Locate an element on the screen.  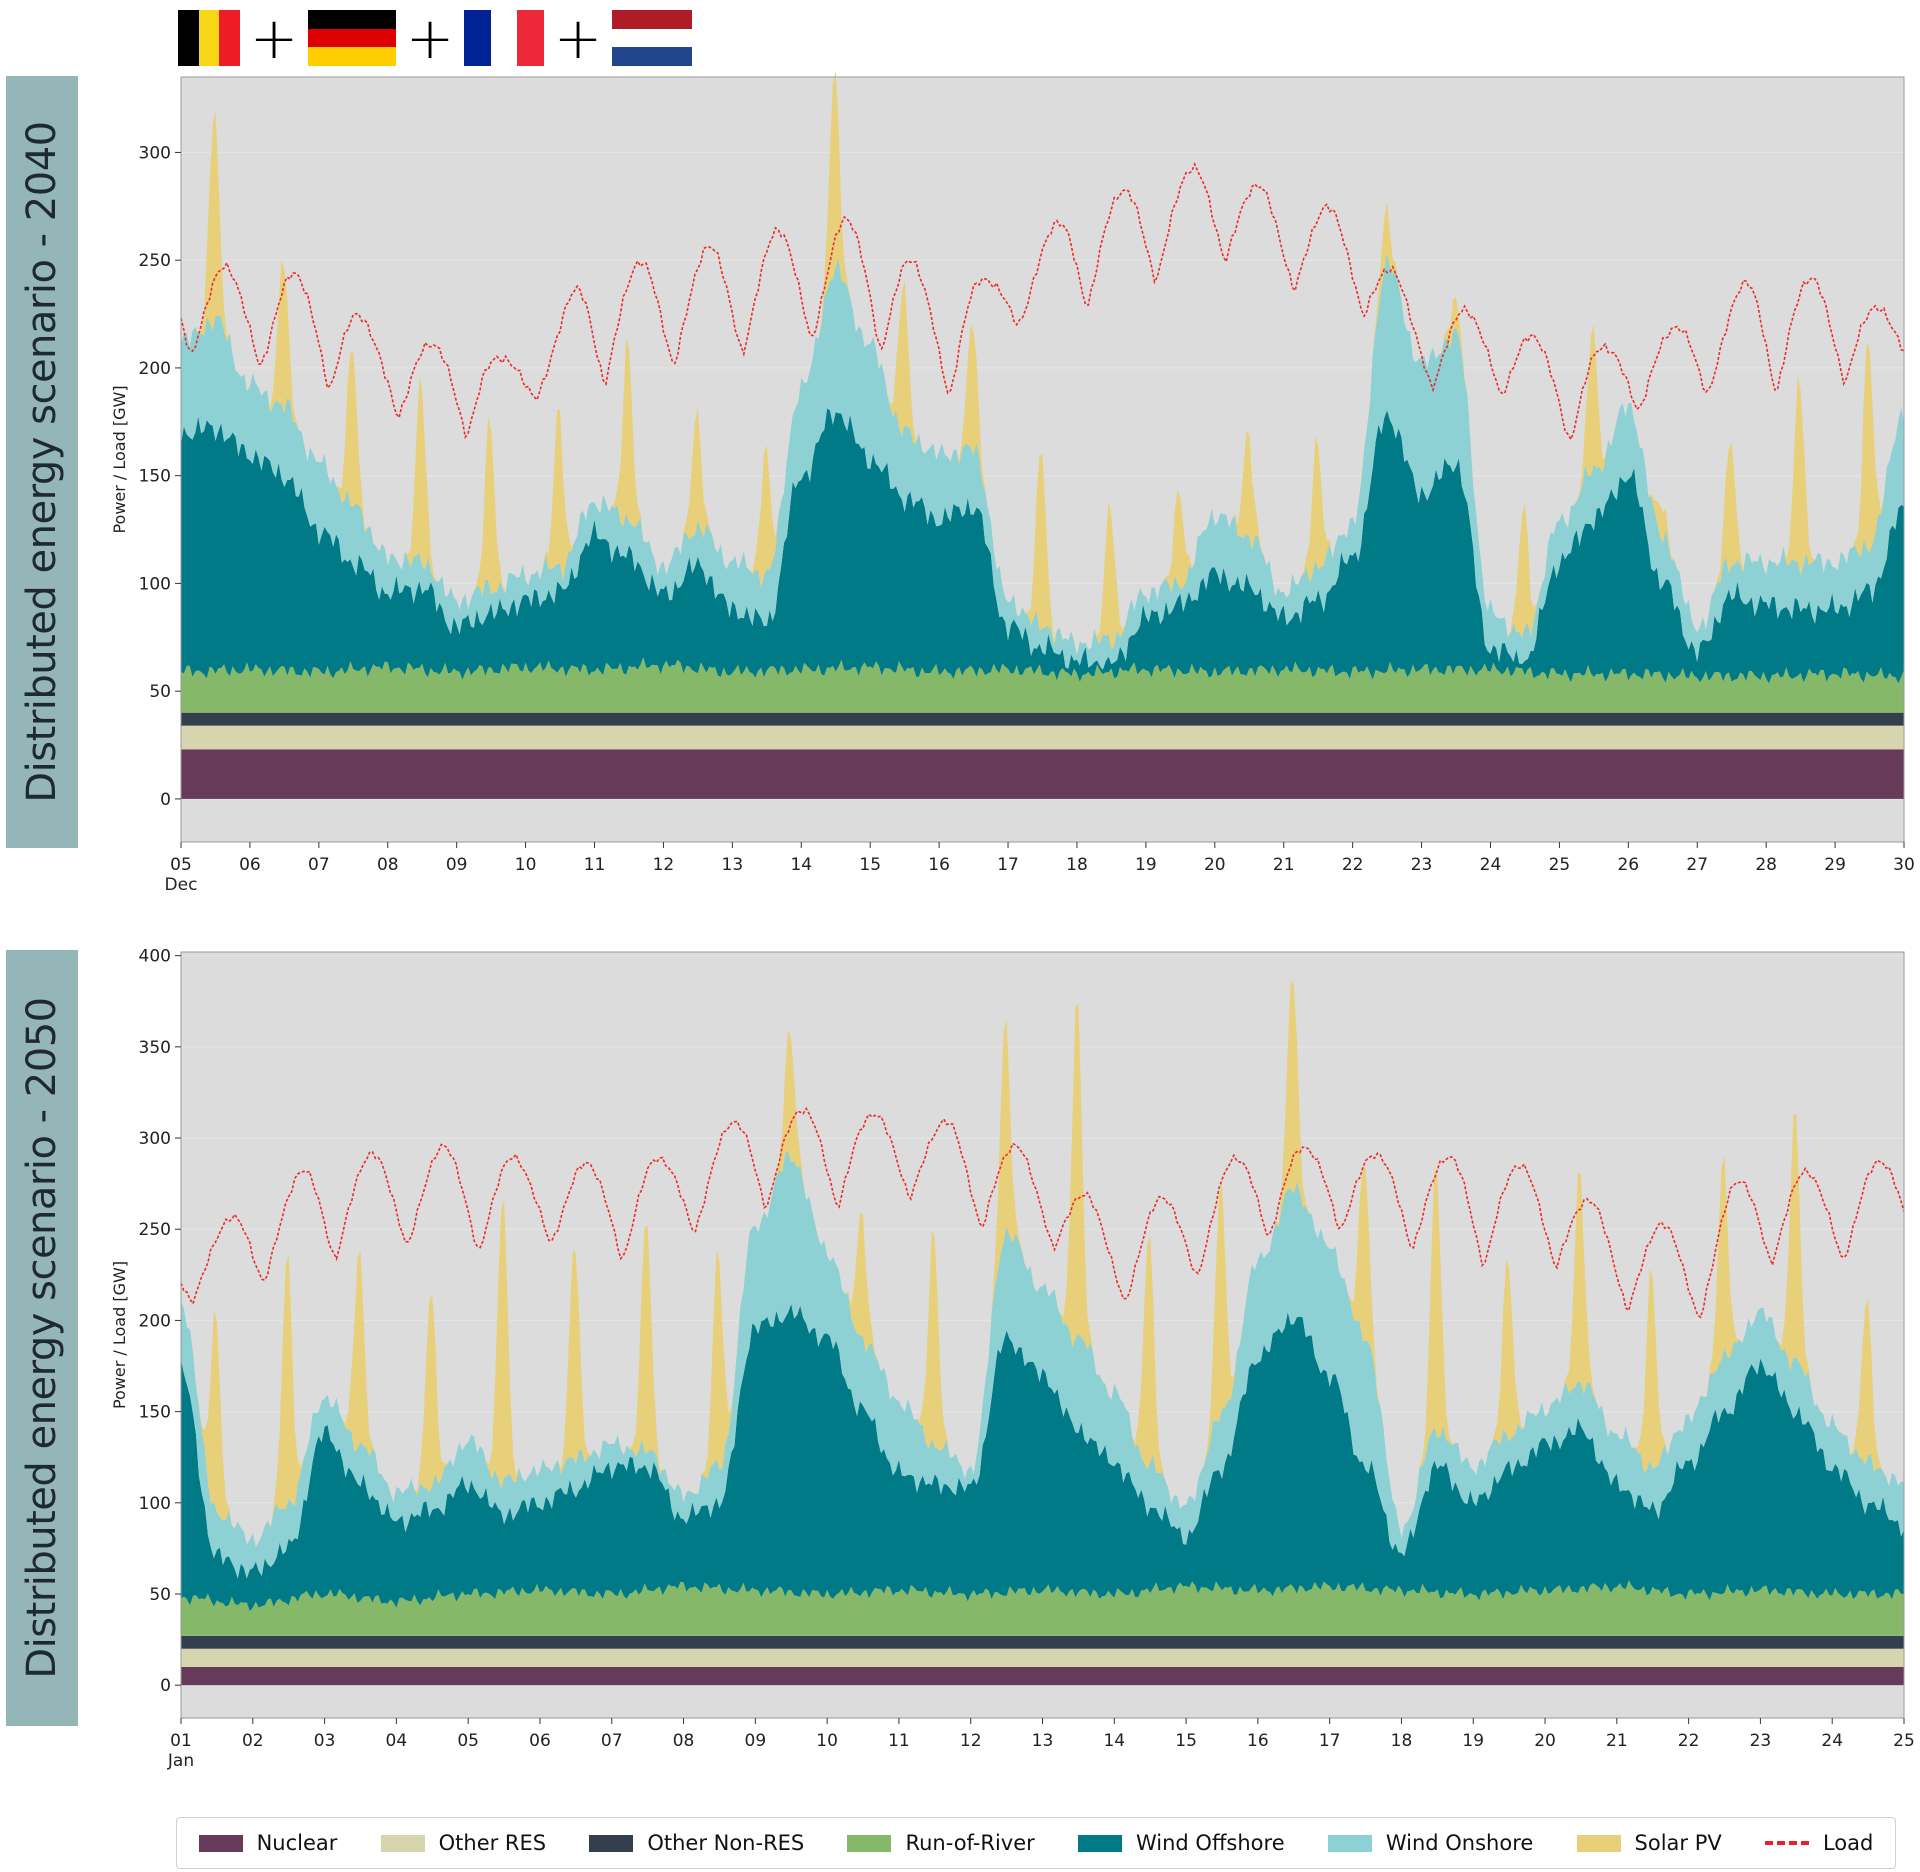
x-tick-label: 01 is located at coordinates (181, 1741).